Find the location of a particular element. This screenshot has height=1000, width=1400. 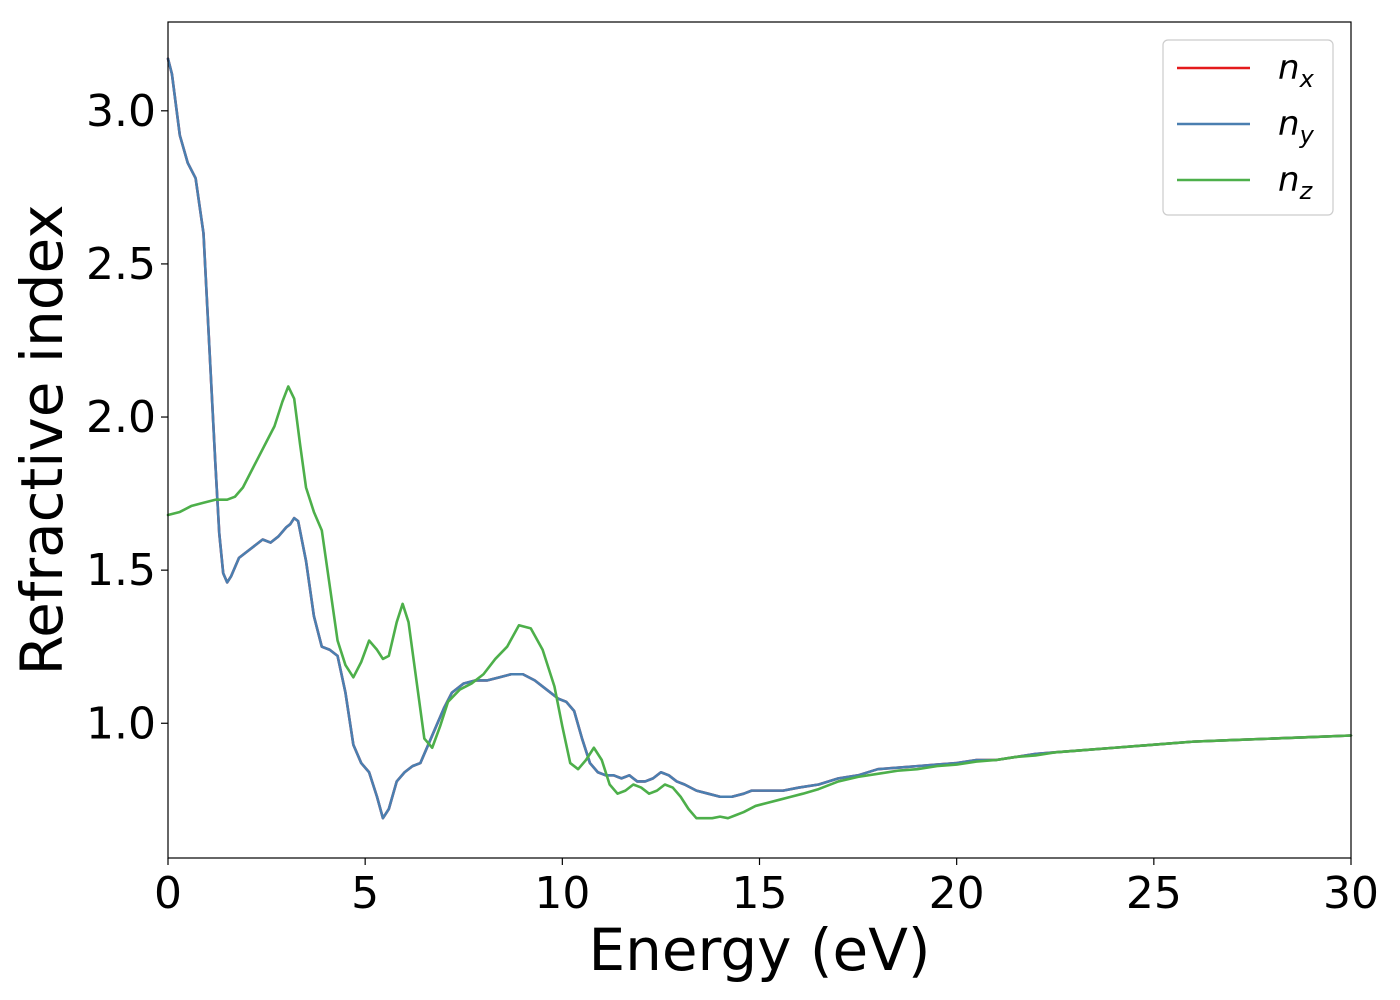

legend-box is located at coordinates (1248, 127).